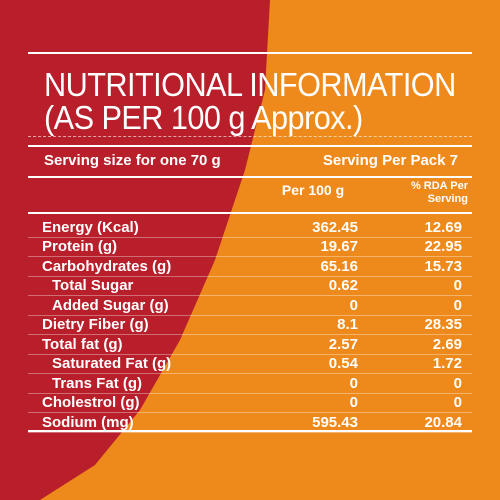 The height and width of the screenshot is (500, 500). I want to click on per-100g-value: 8.1, so click(347, 325).